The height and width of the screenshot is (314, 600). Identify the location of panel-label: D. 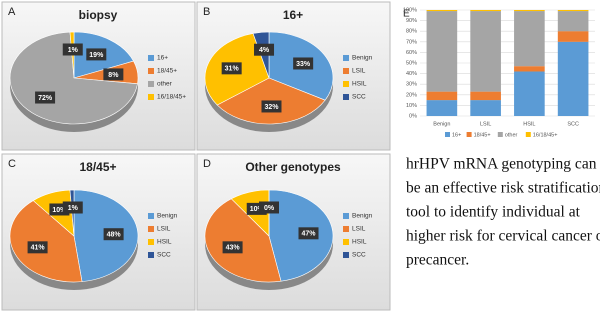
(207, 164).